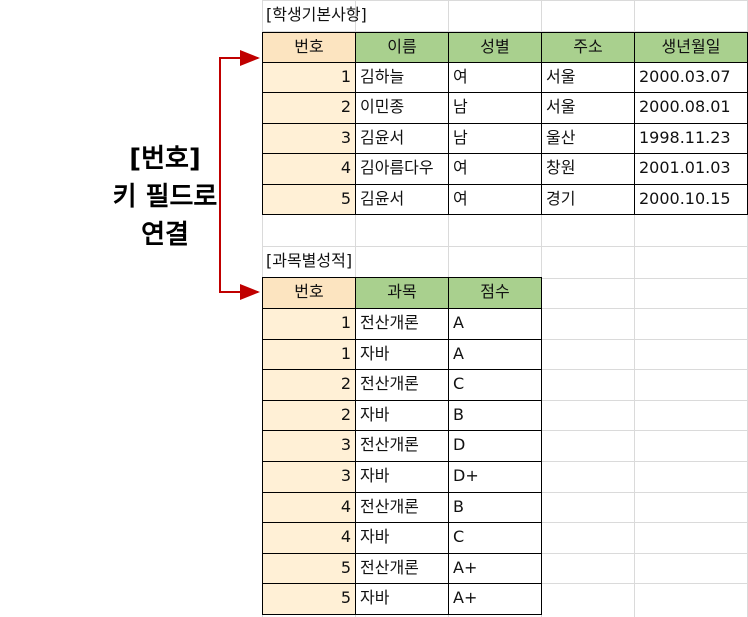 Image resolution: width=748 pixels, height=617 pixels. Describe the element at coordinates (402, 78) in the screenshot. I see `data-cell: 김하늘` at that location.